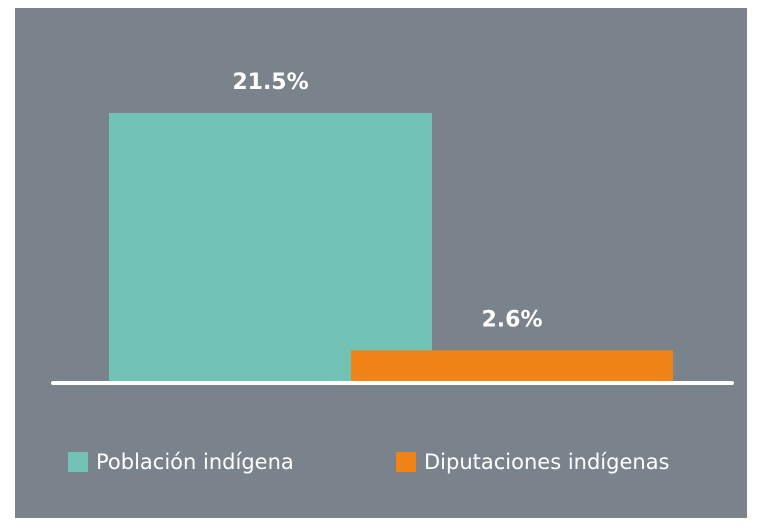 The width and height of the screenshot is (757, 531). What do you see at coordinates (270, 82) in the screenshot?
I see `value-label: 21.5%` at bounding box center [270, 82].